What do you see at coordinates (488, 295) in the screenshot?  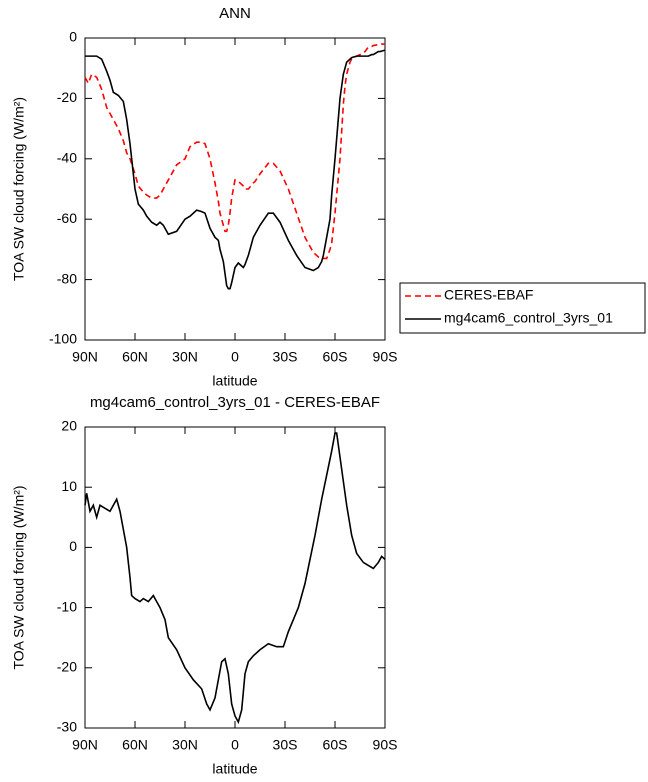 I see `legend-label: CERES-EBAF` at bounding box center [488, 295].